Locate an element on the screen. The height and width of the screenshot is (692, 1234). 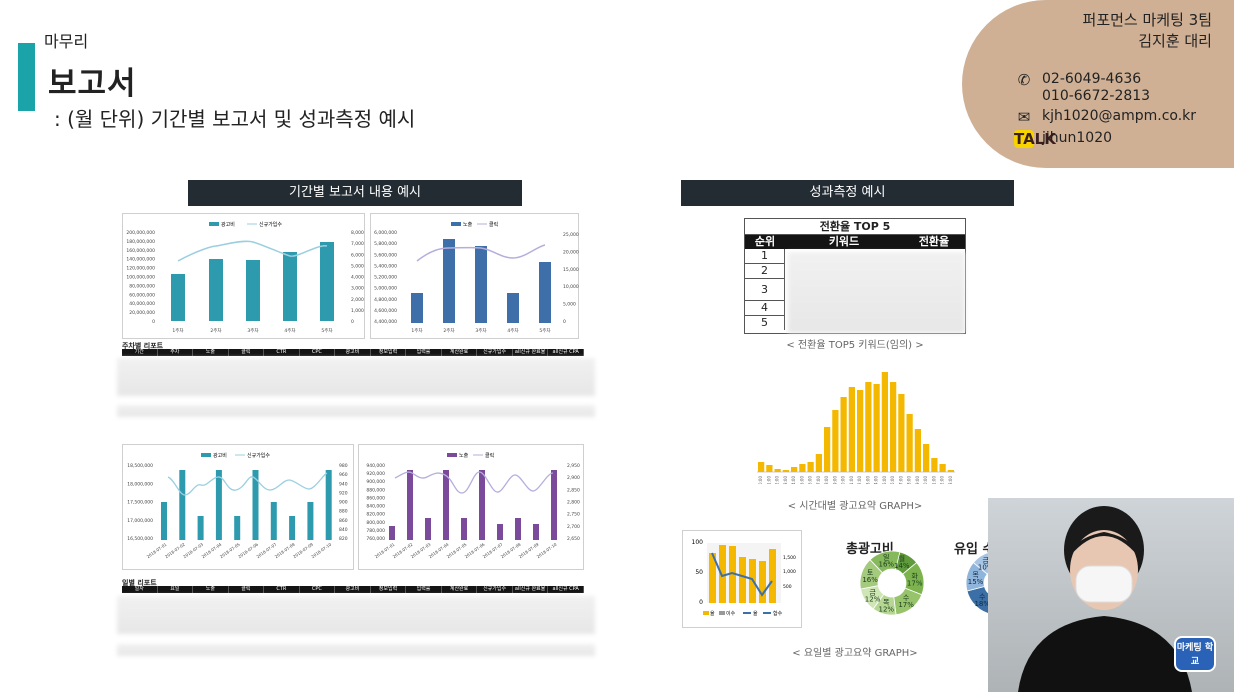
hourly-tick-label: 14:00 is located at coordinates (876, 480).